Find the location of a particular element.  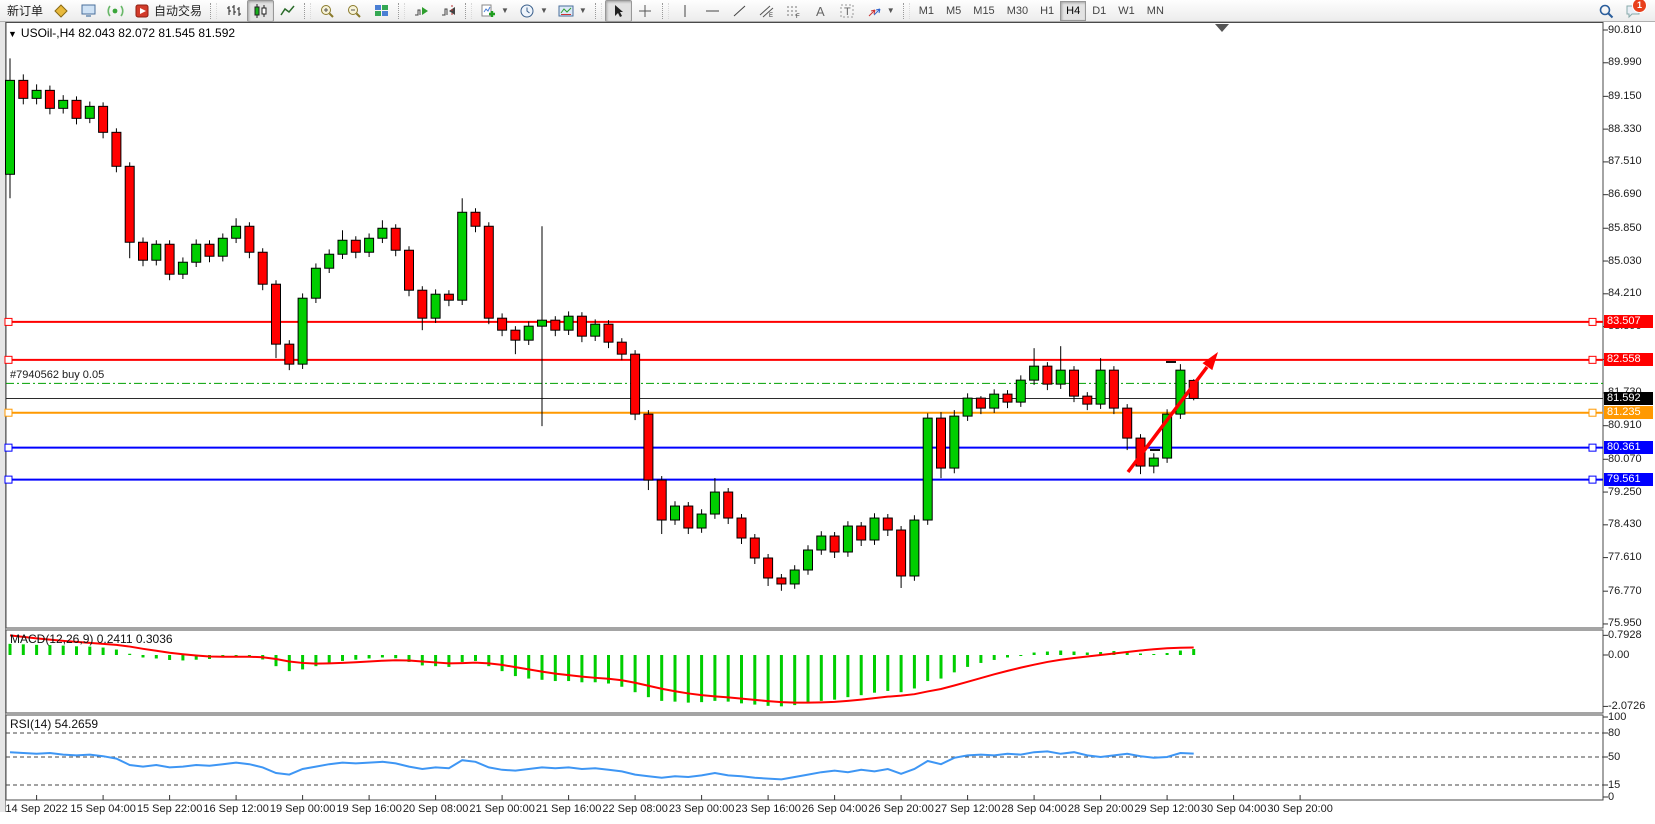

time-axis-label: 23 Sep 00:00 is located at coordinates (701, 809).